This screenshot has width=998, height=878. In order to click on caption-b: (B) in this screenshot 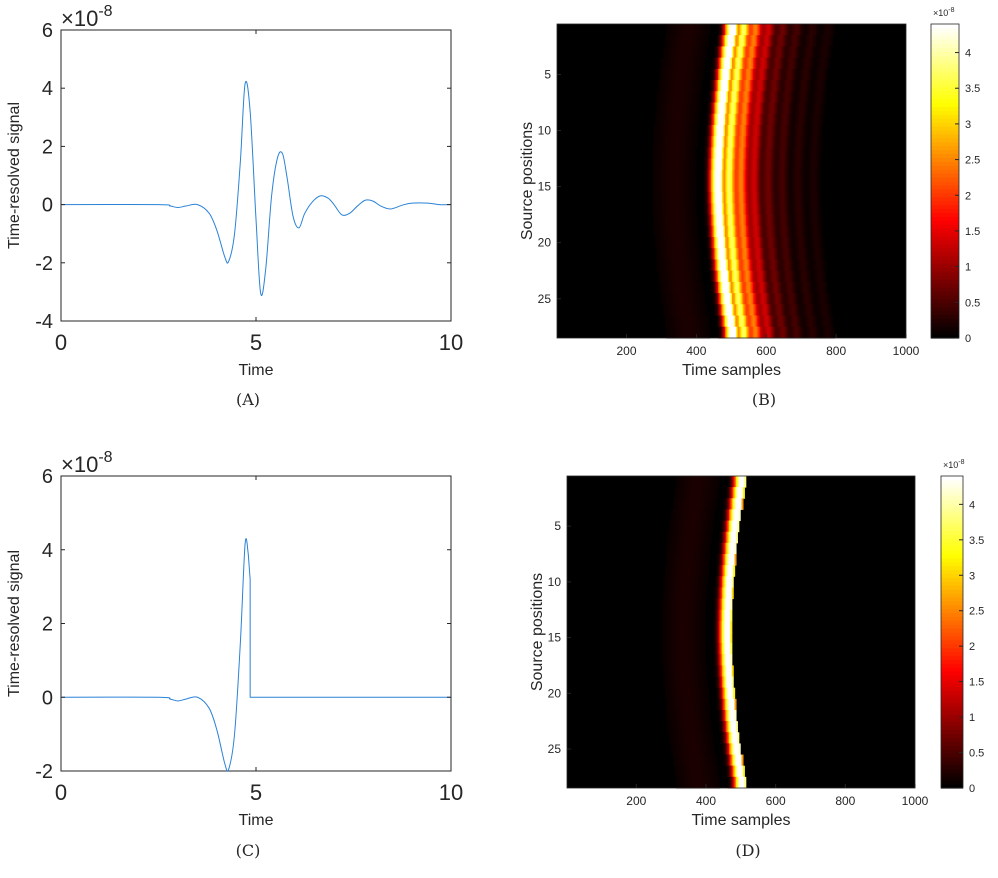, I will do `click(764, 399)`.